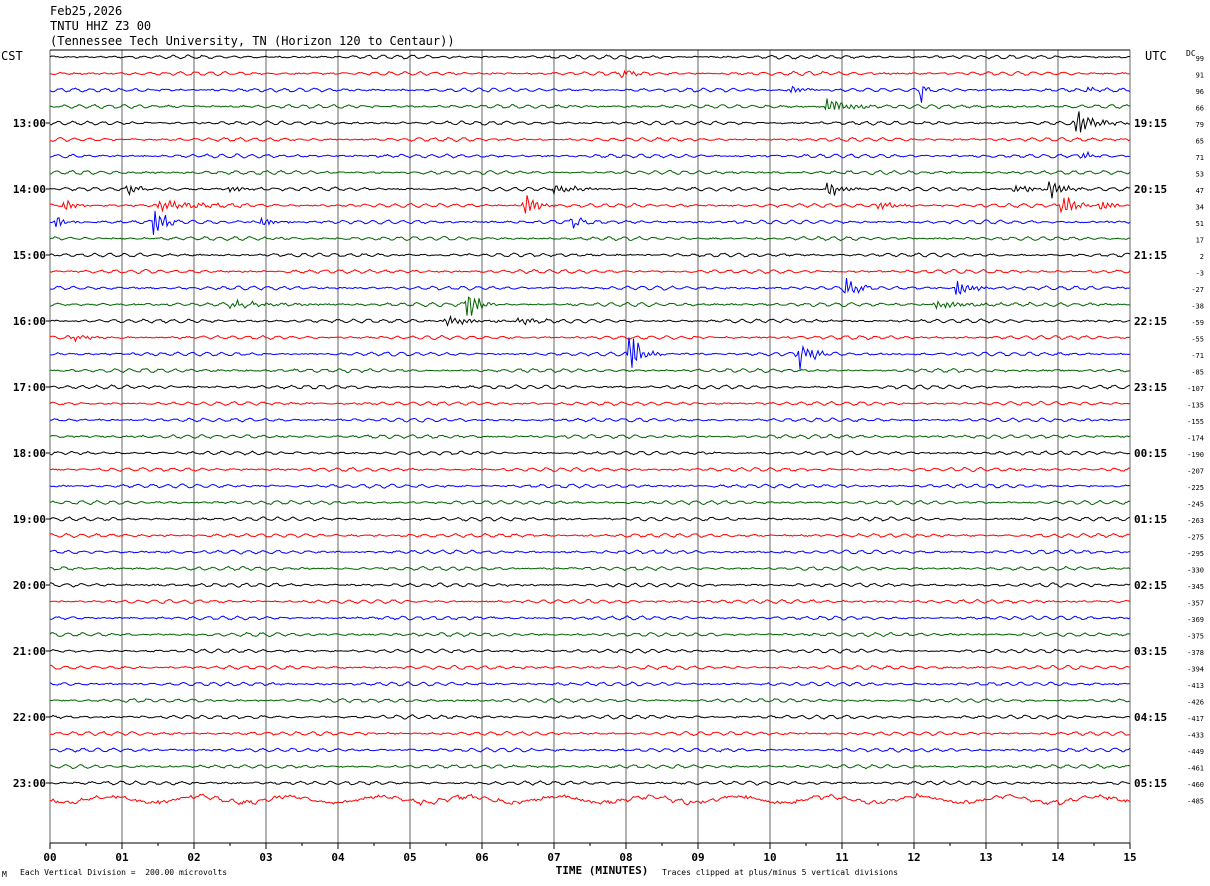 Image resolution: width=1210 pixels, height=886 pixels. Describe the element at coordinates (1195, 422) in the screenshot. I see `dc-offset-label: -155` at that location.